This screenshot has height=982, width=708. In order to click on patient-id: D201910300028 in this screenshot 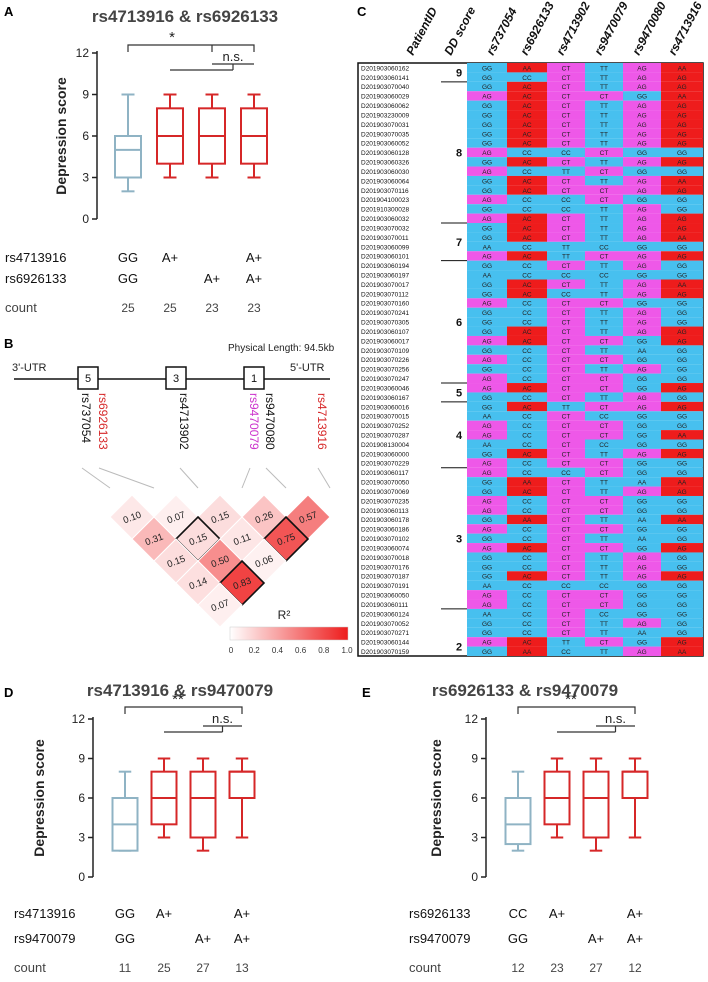, I will do `click(385, 210)`.